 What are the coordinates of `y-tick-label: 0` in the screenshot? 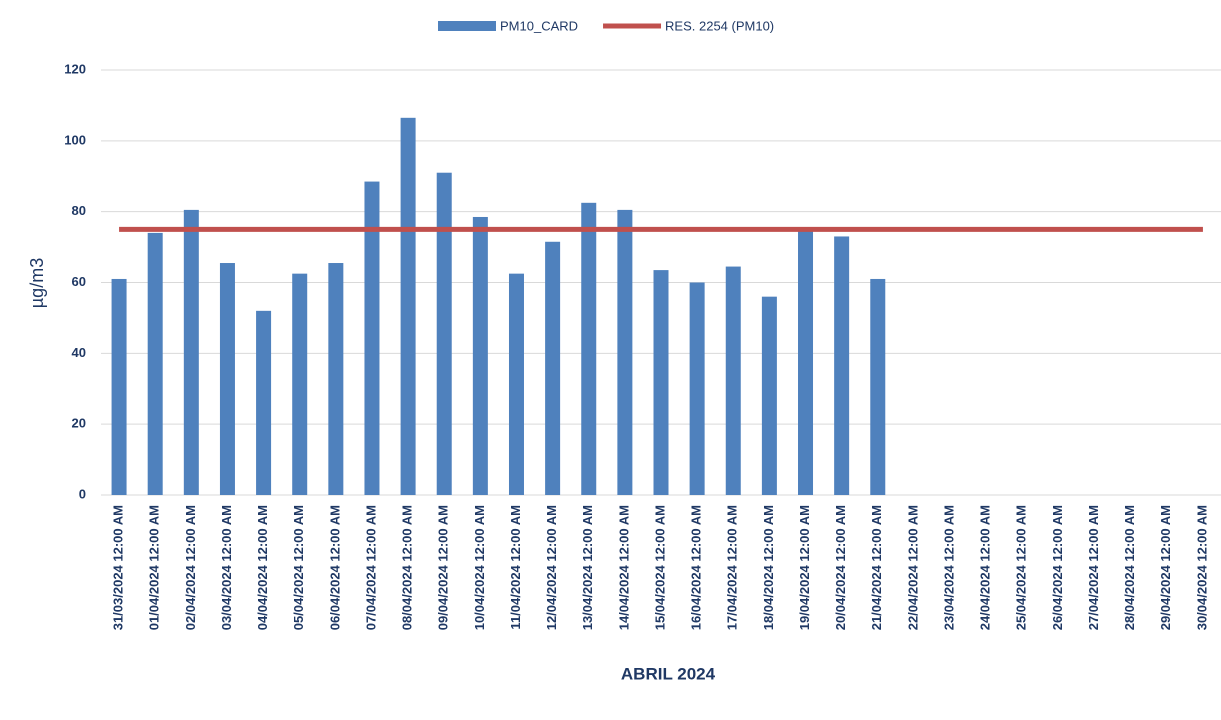 It's located at (82, 493).